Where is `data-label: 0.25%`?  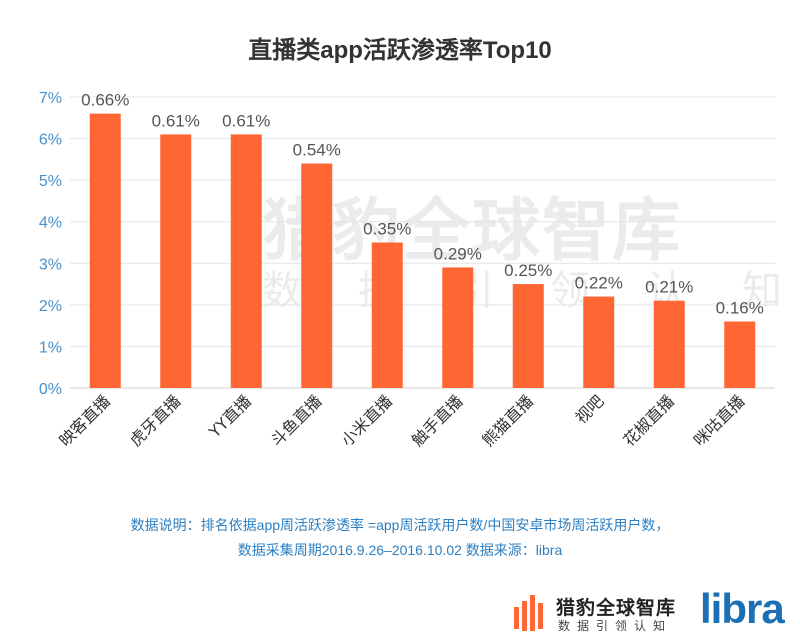
data-label: 0.25% is located at coordinates (528, 270).